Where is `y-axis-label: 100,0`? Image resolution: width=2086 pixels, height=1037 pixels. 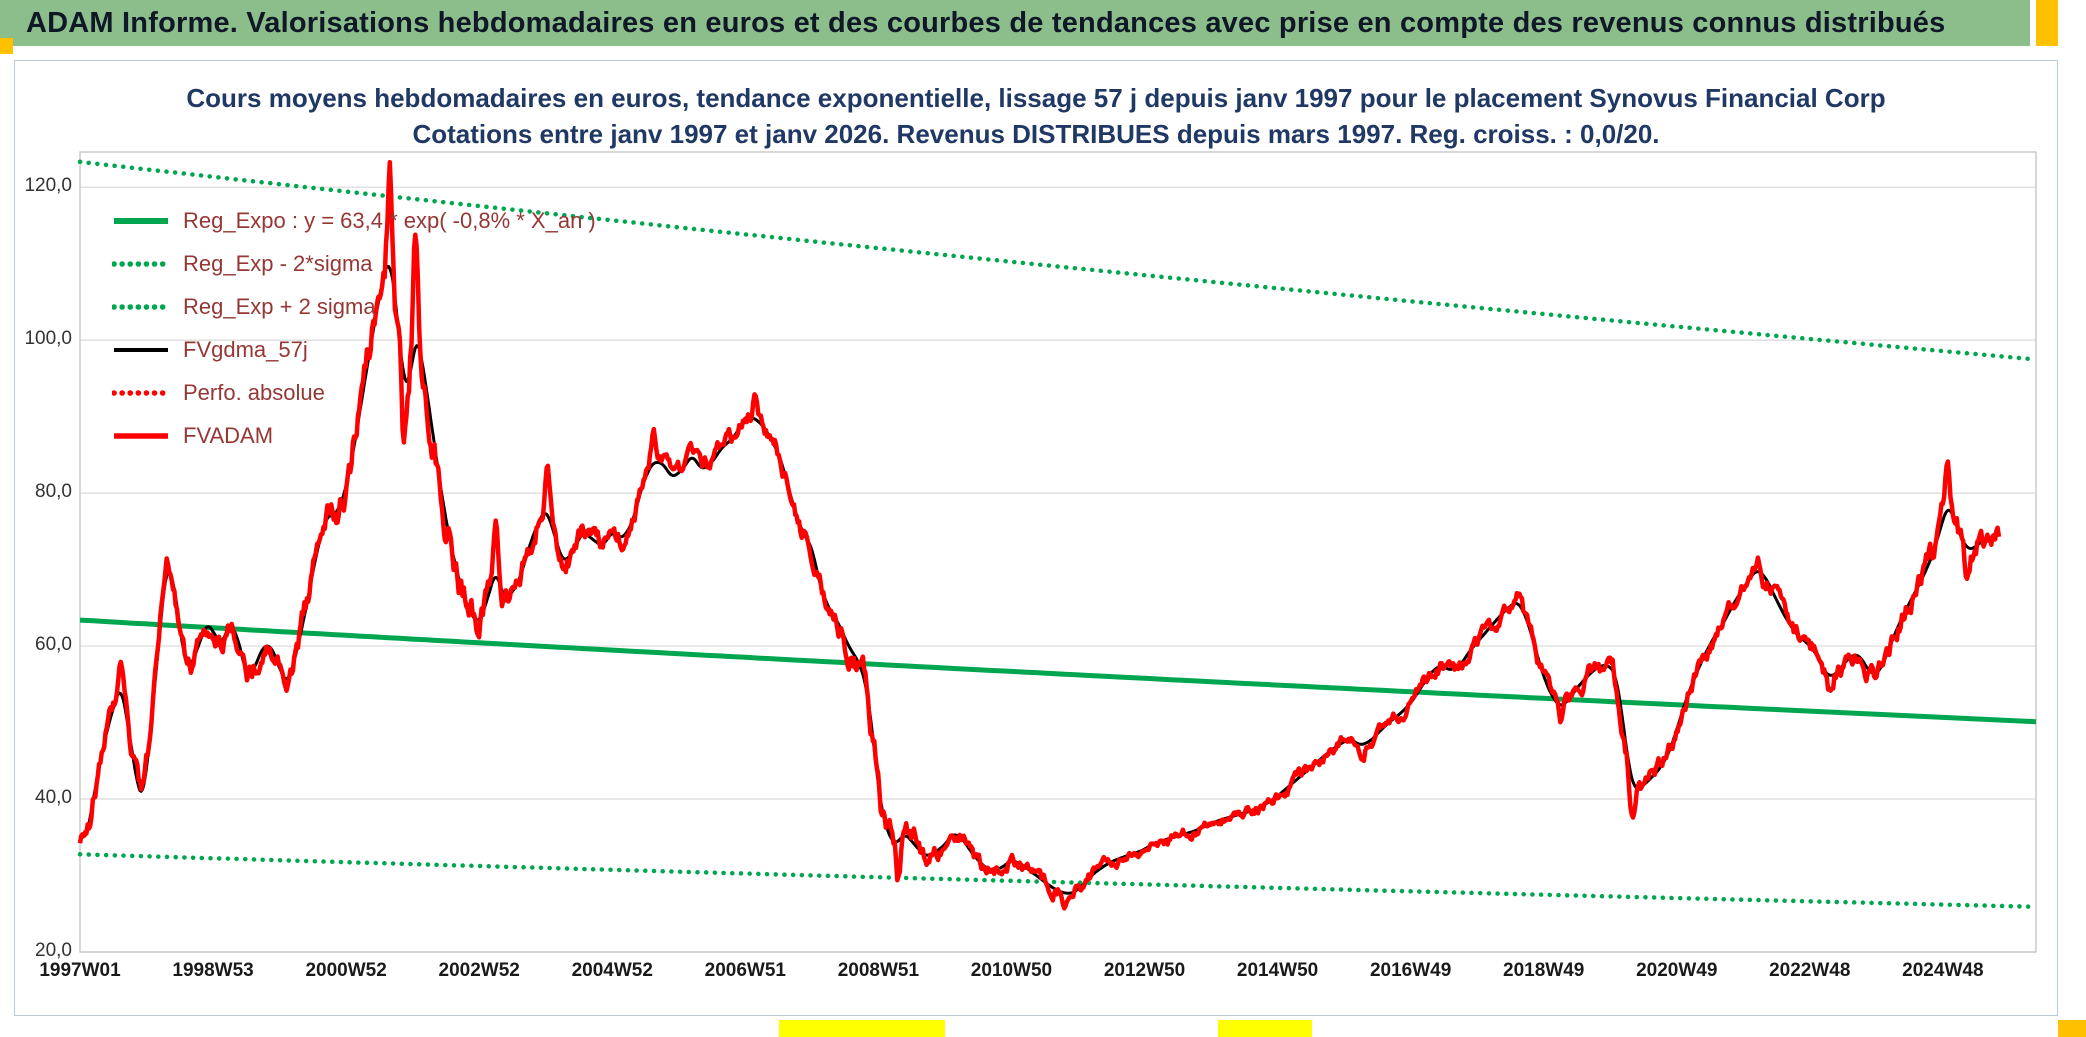 y-axis-label: 100,0 is located at coordinates (48, 339).